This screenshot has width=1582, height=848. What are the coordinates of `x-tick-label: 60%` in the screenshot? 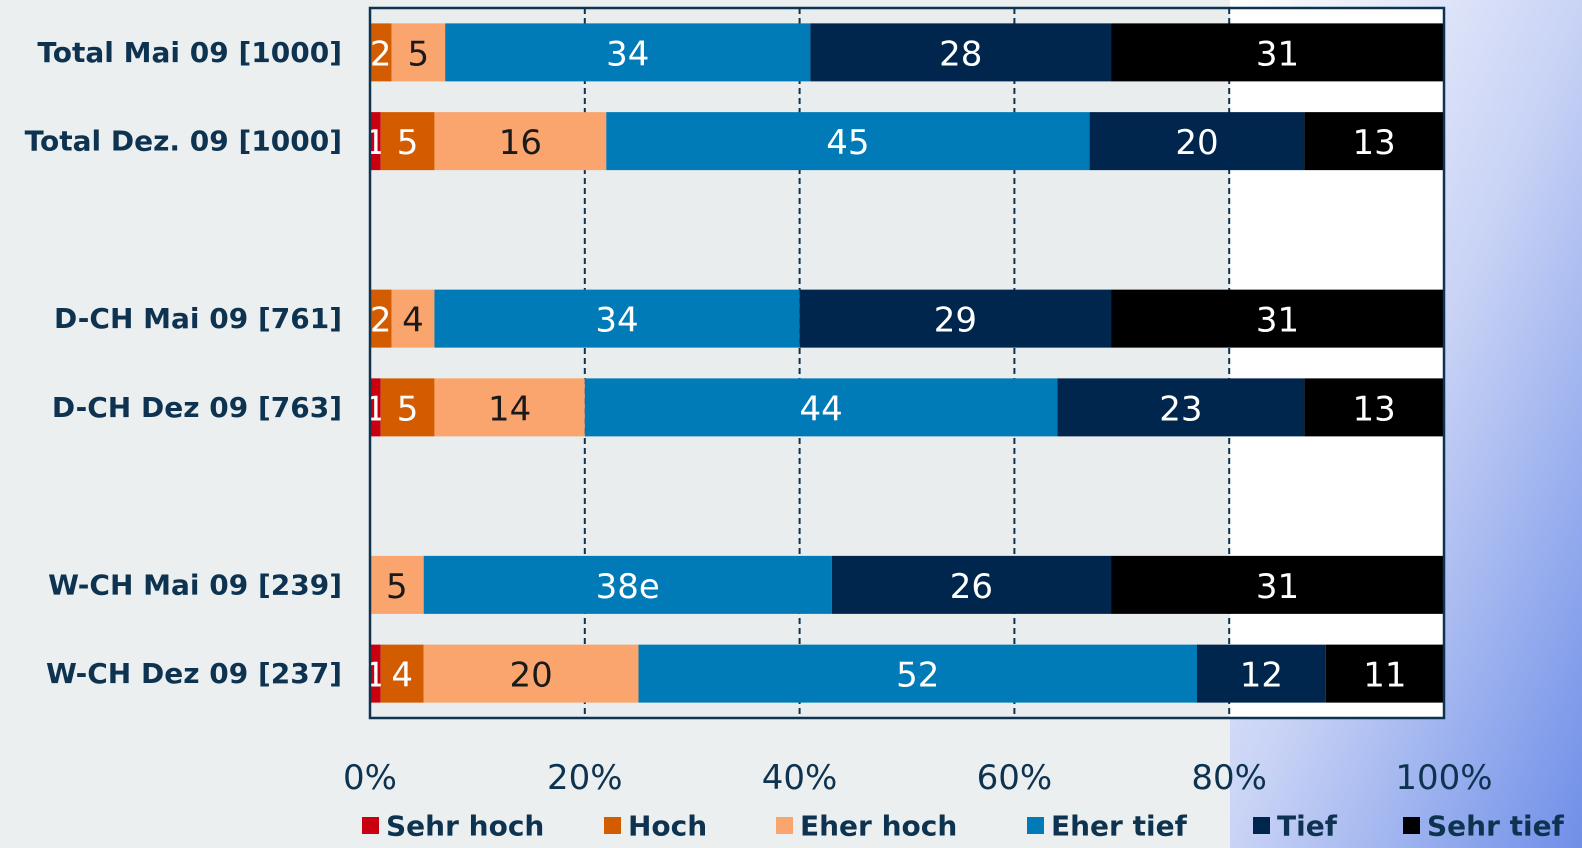 It's located at (1015, 778).